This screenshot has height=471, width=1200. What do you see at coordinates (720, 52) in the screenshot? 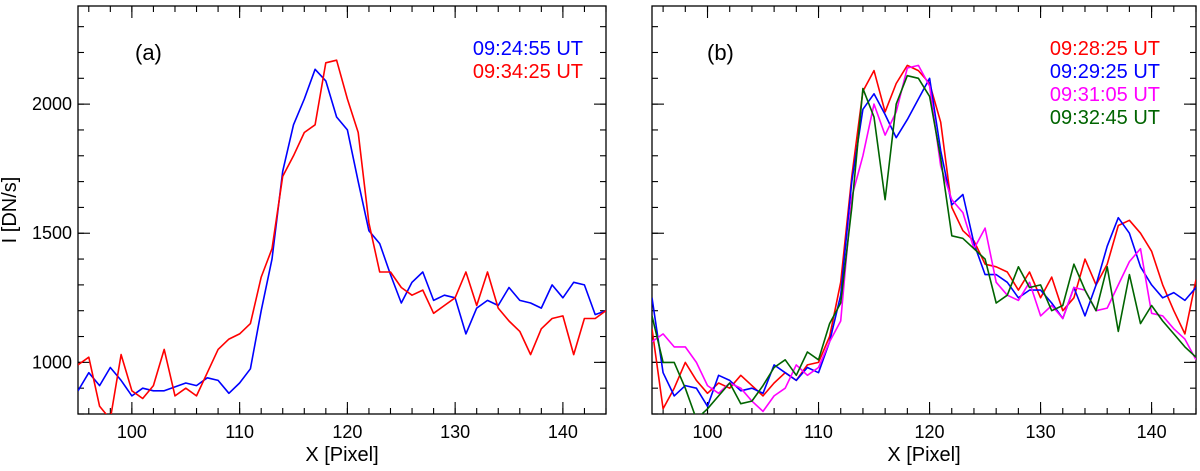
I see `panel-b-label: (b)` at bounding box center [720, 52].